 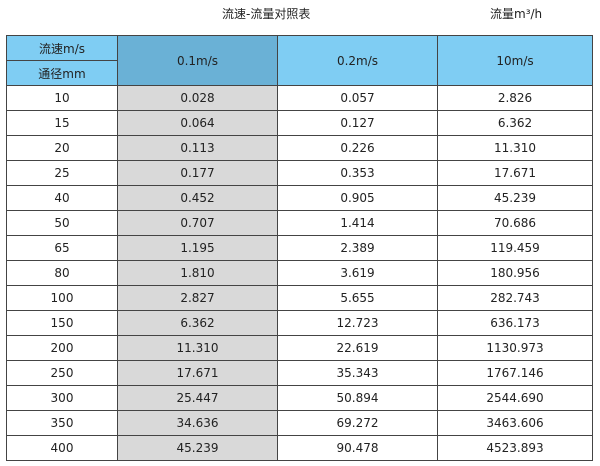 I want to click on diameter-cell: 25, so click(x=62, y=173).